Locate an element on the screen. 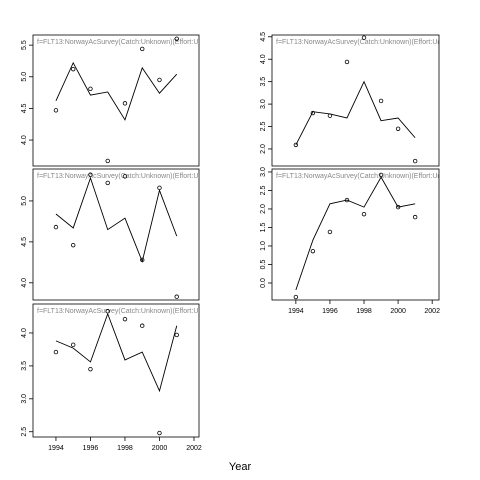 The image size is (480, 480). y-tick-label: 1.0 is located at coordinates (263, 246).